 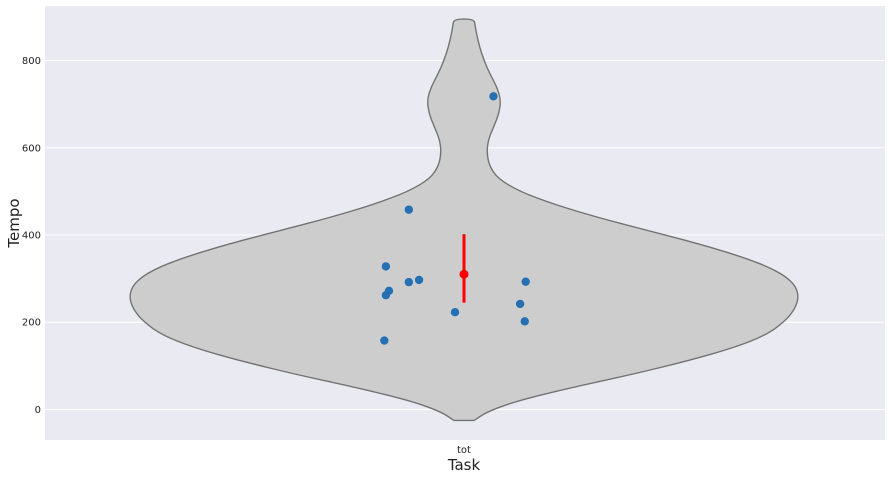 I want to click on y-tick-label: 200, so click(x=31, y=323).